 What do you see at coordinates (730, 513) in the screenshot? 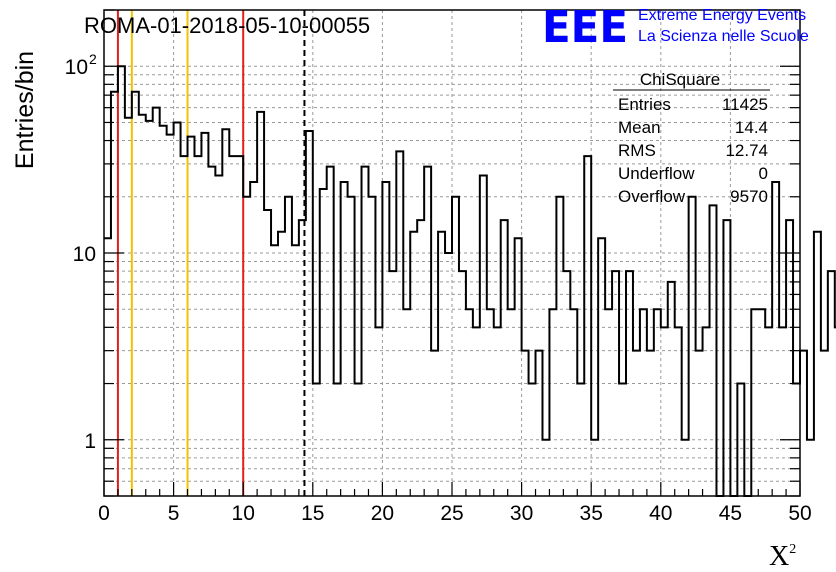
I see `x-tick-label-9: 45` at bounding box center [730, 513].